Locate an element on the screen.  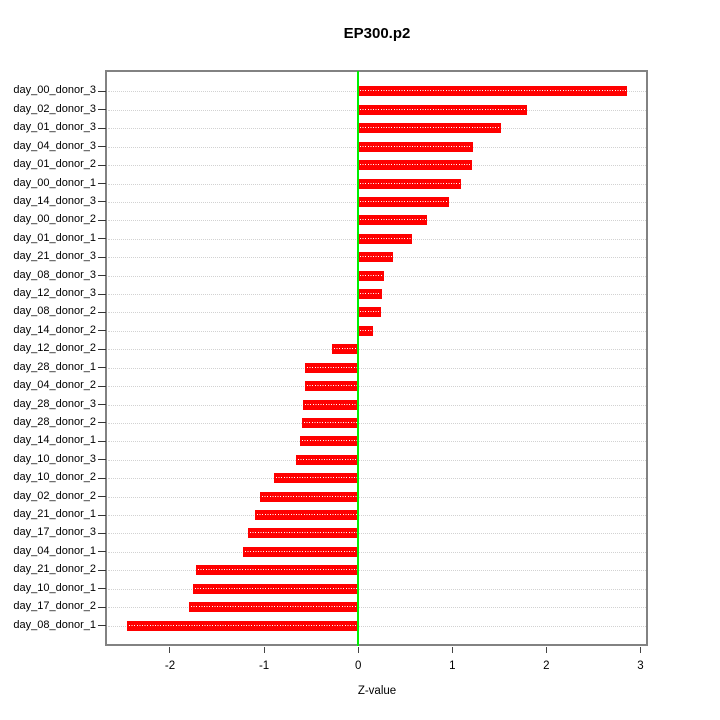
y-axis-label: day_17_donor_3 is located at coordinates (54, 532).